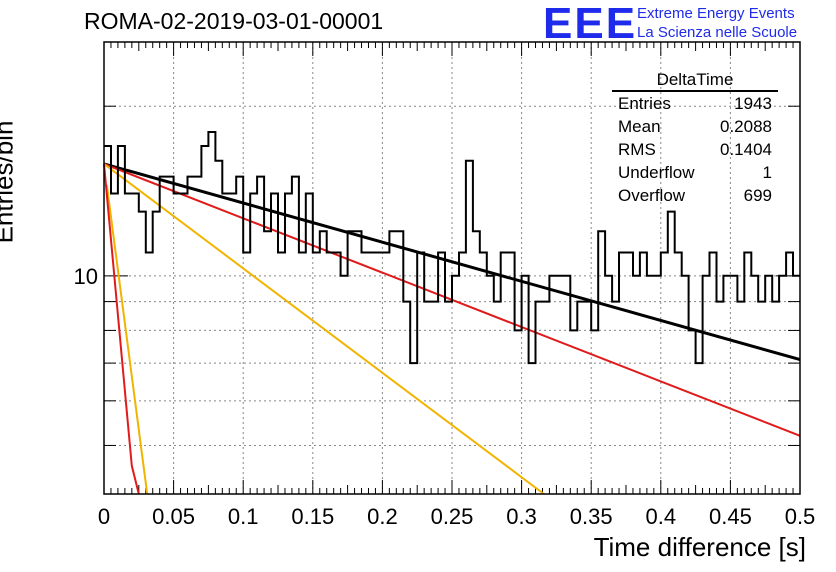 This screenshot has width=836, height=572. What do you see at coordinates (652, 195) in the screenshot?
I see `stats-label: Overflow` at bounding box center [652, 195].